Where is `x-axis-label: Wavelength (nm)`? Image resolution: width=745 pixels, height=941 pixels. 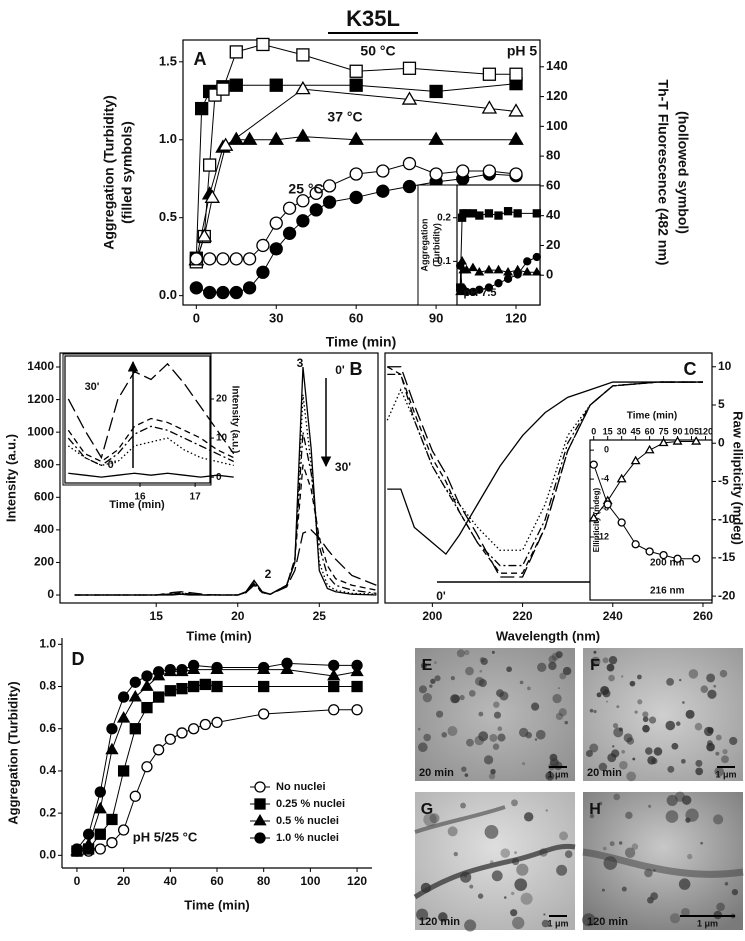 x-axis-label: Wavelength (nm) is located at coordinates (548, 635).